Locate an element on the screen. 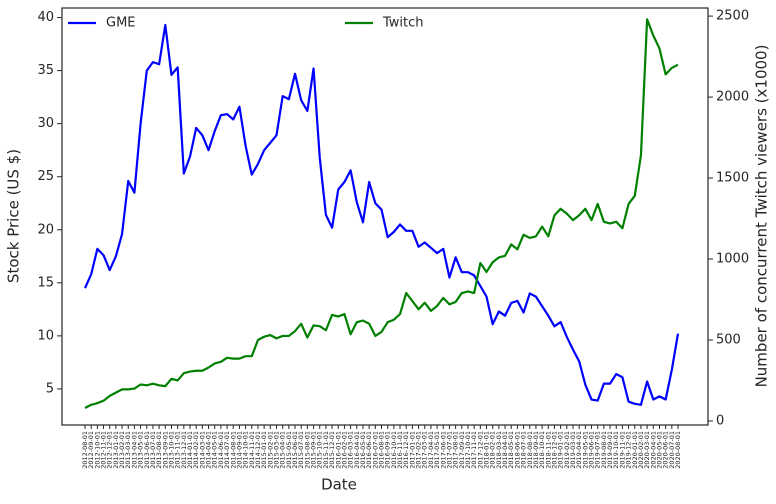 The width and height of the screenshot is (776, 504). x-tick-label: 2015-12-01 is located at coordinates (332, 450).